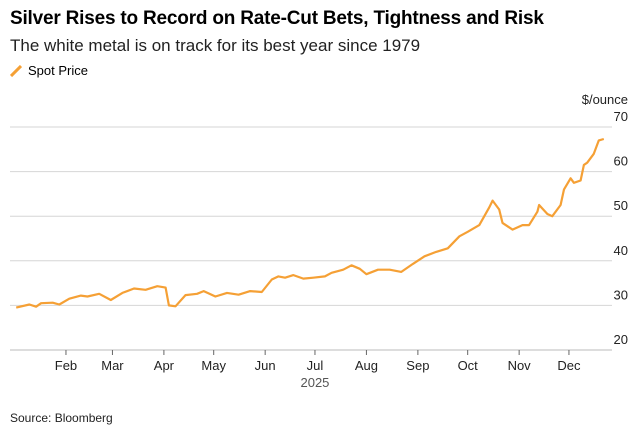 This screenshot has width=644, height=436. I want to click on x-tick-label: Feb, so click(66, 365).